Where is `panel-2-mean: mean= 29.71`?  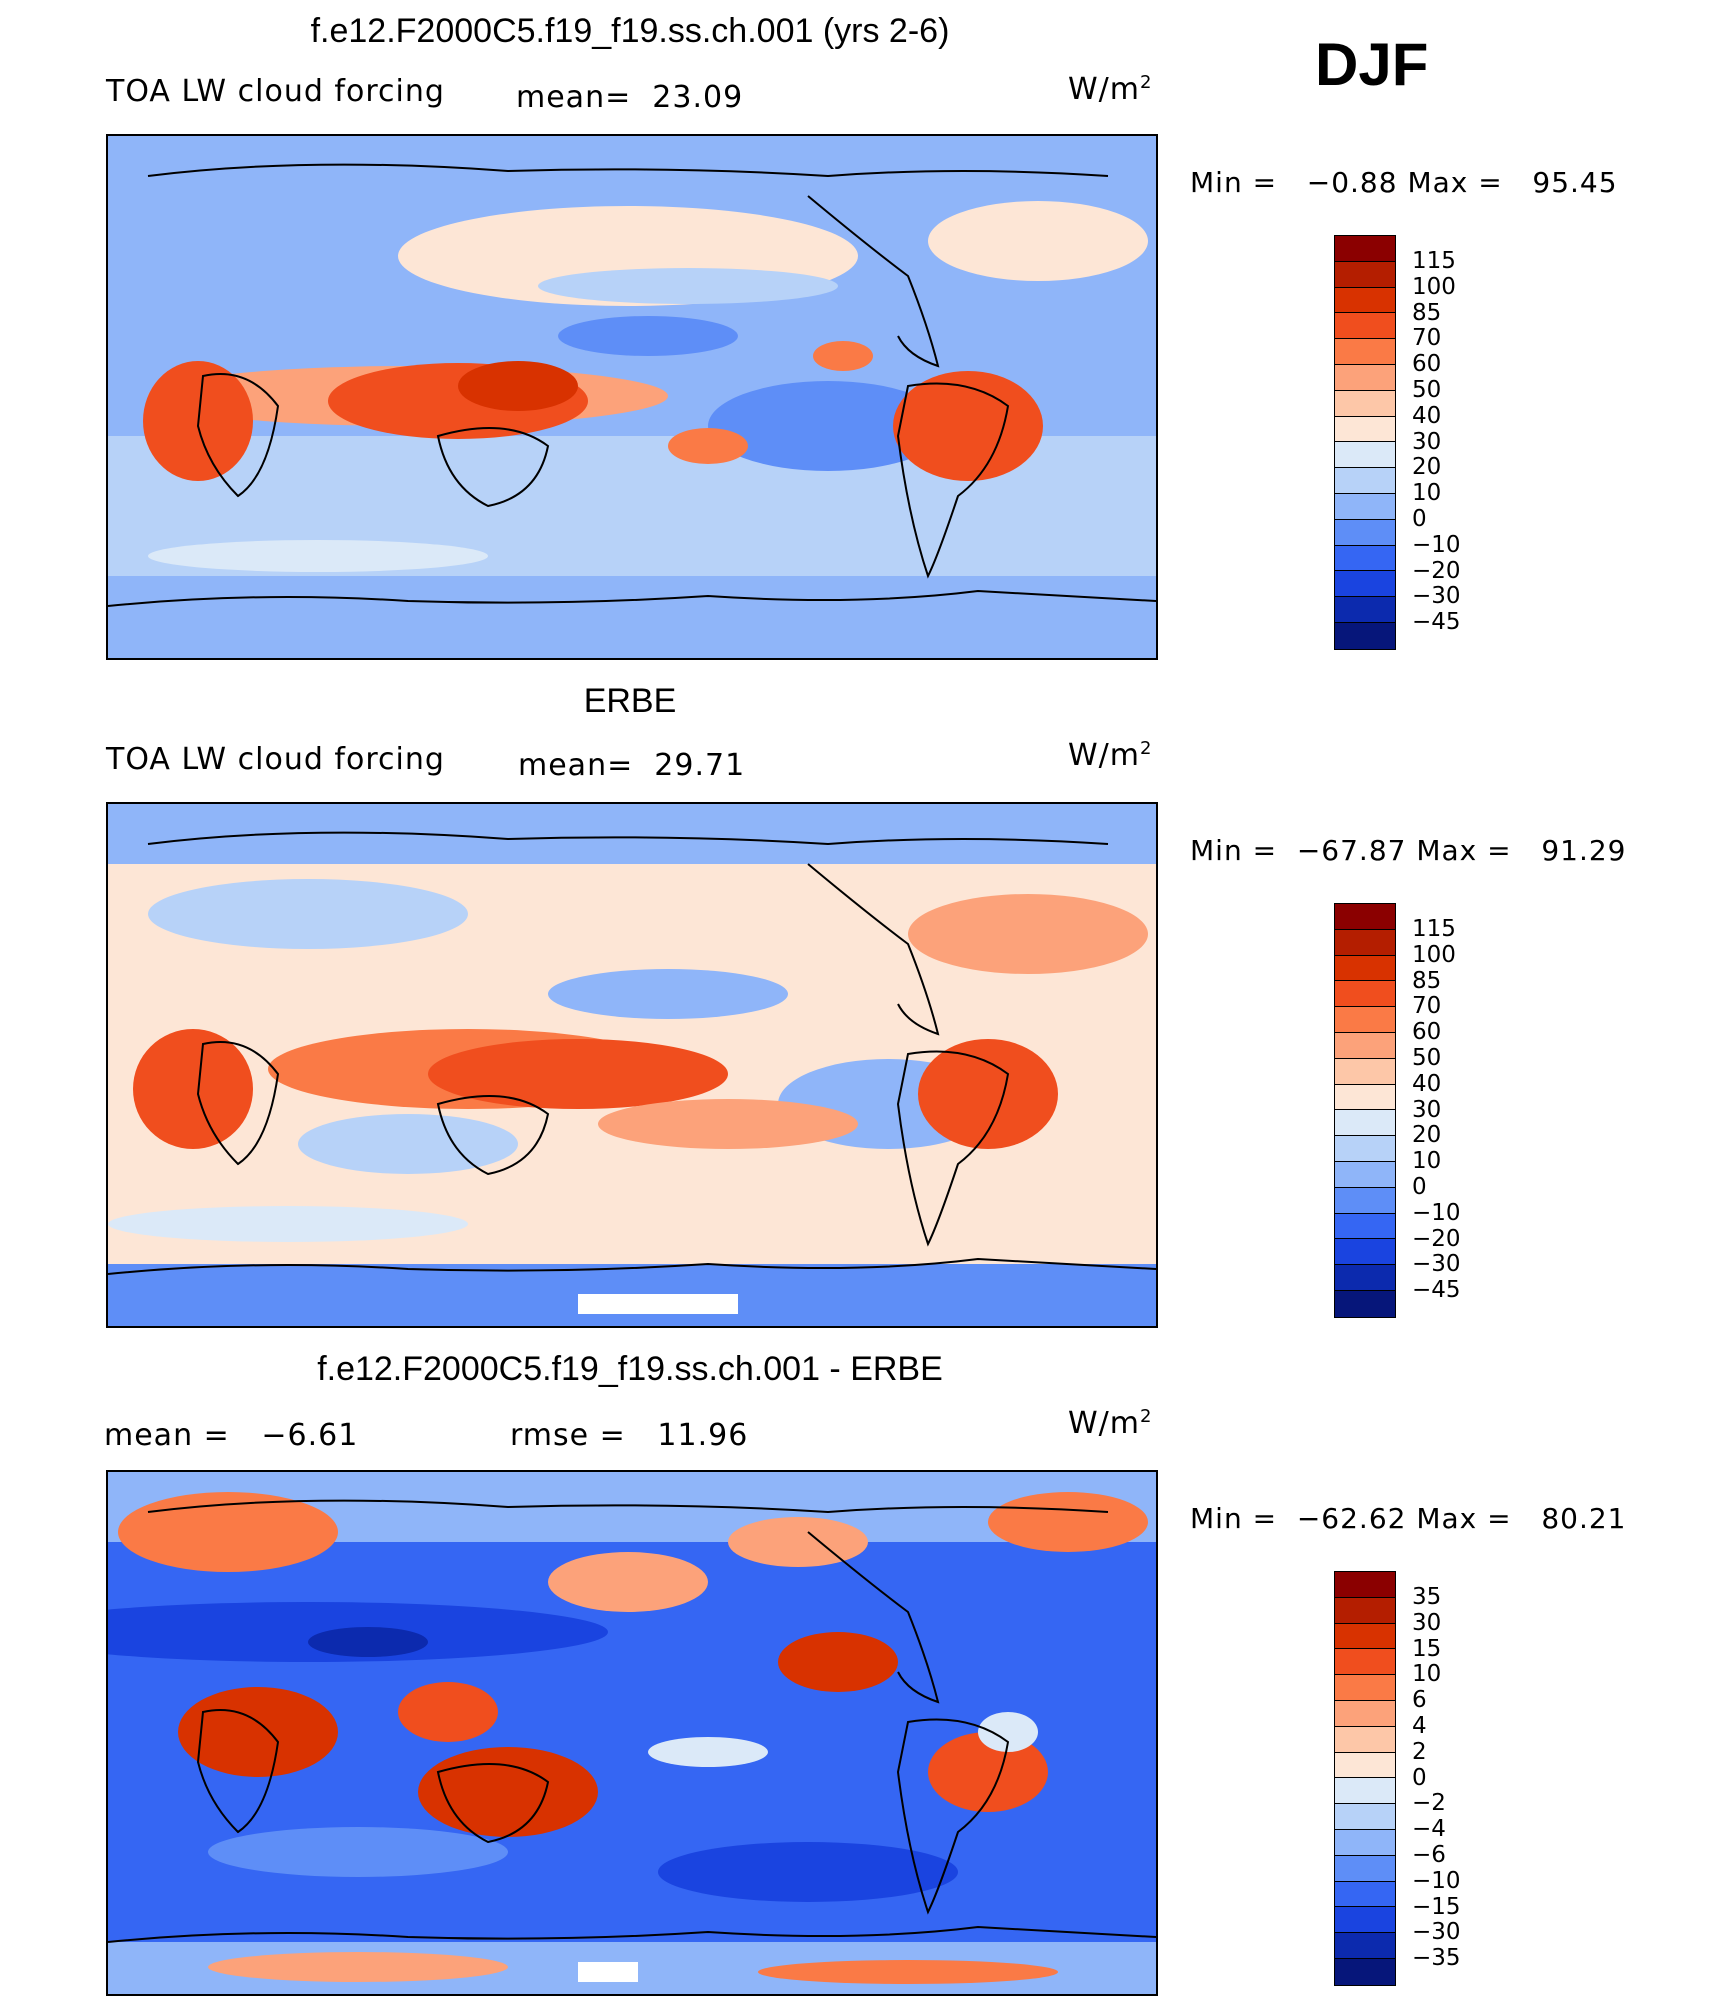
panel-2-mean: mean= 29.71 is located at coordinates (632, 765).